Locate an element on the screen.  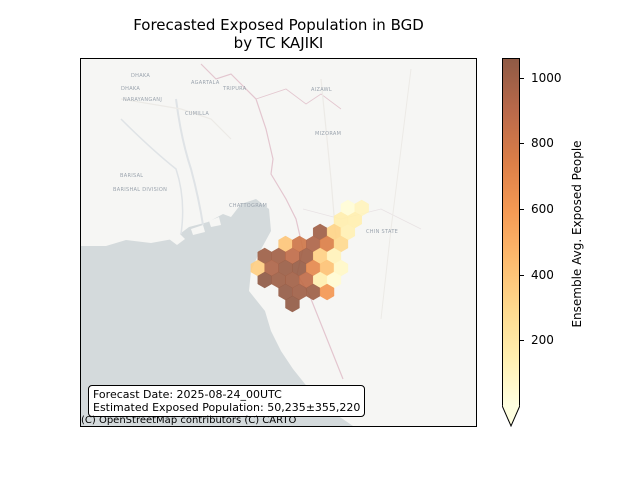
chart-title-line-1: Forecasted Exposed Population in BGD is located at coordinates (278, 25).